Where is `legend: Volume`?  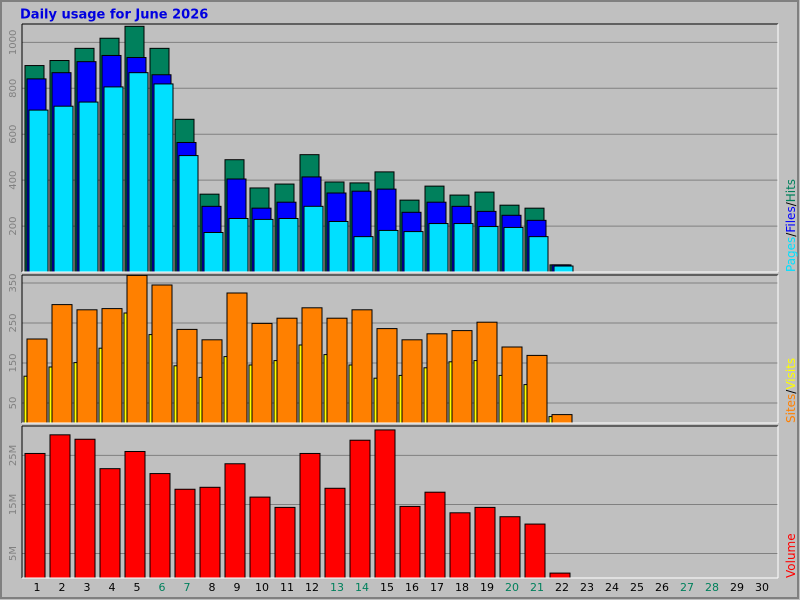 legend: Volume is located at coordinates (791, 555).